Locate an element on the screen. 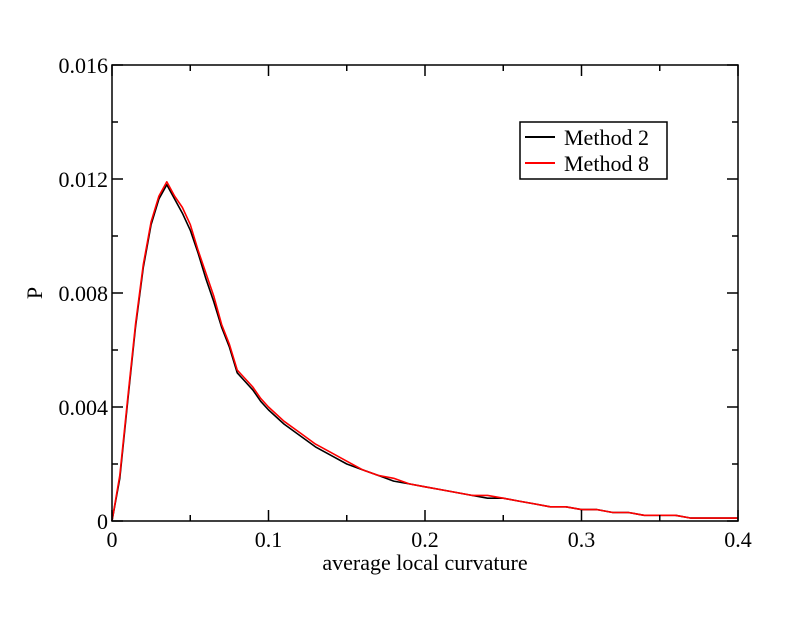 The image size is (792, 617). x-tick-label: 0.1 is located at coordinates (269, 539).